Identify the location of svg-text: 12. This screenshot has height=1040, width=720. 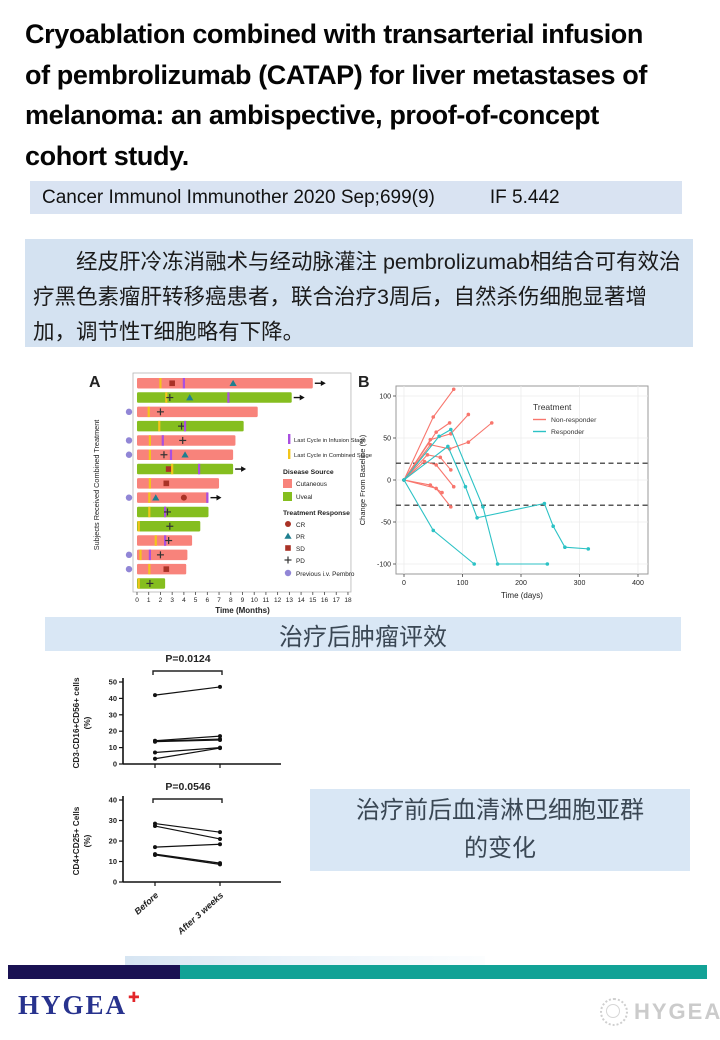
(278, 600).